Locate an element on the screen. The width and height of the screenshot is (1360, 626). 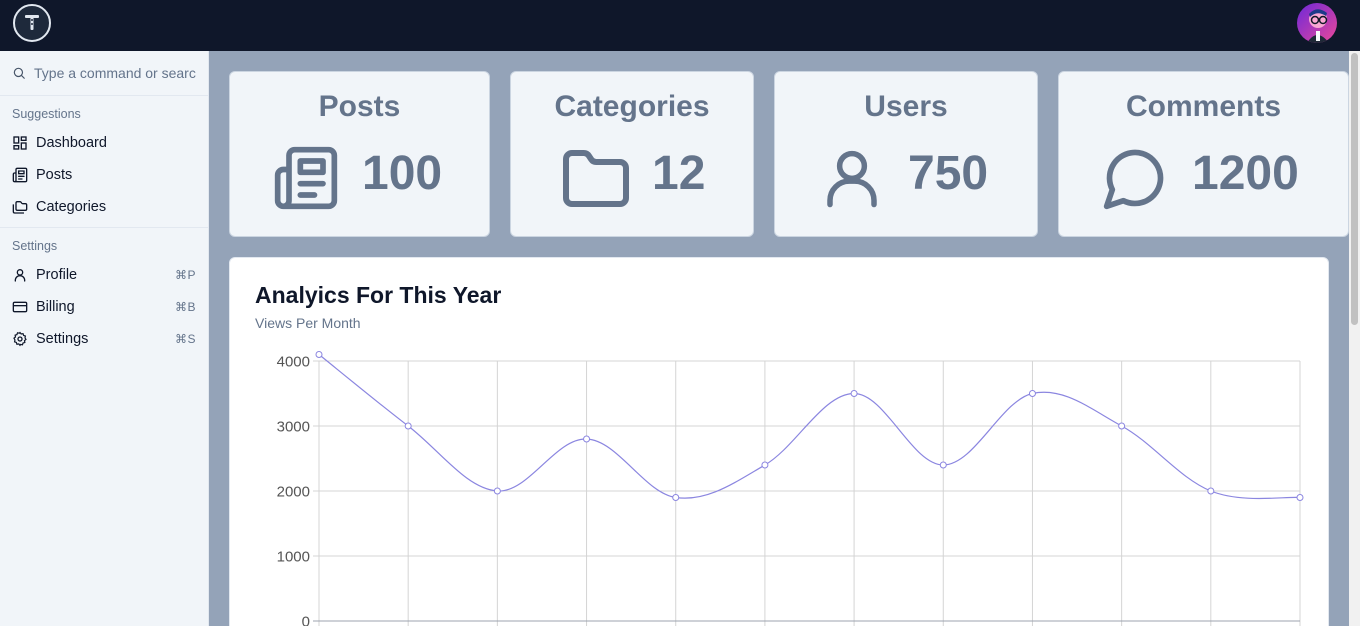
sidebar-item-label: Dashboard is located at coordinates (71, 143).